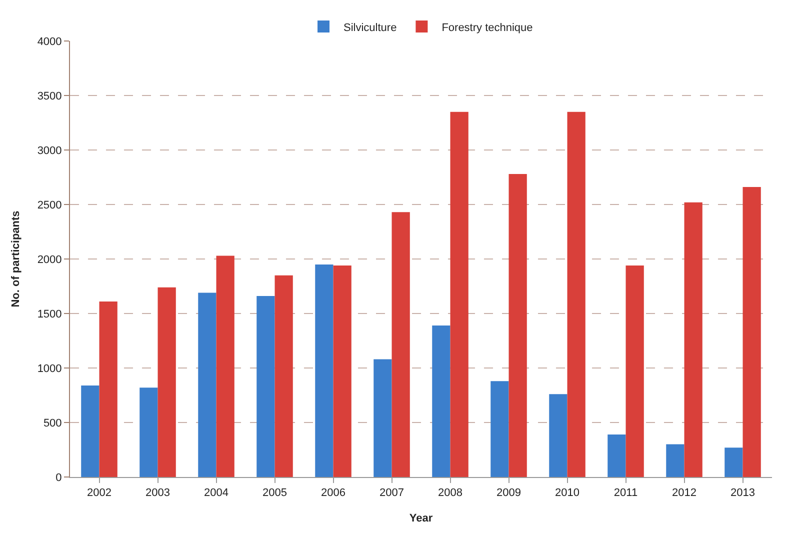  Describe the element at coordinates (370, 28) in the screenshot. I see `legend-label: Silviculture` at that location.